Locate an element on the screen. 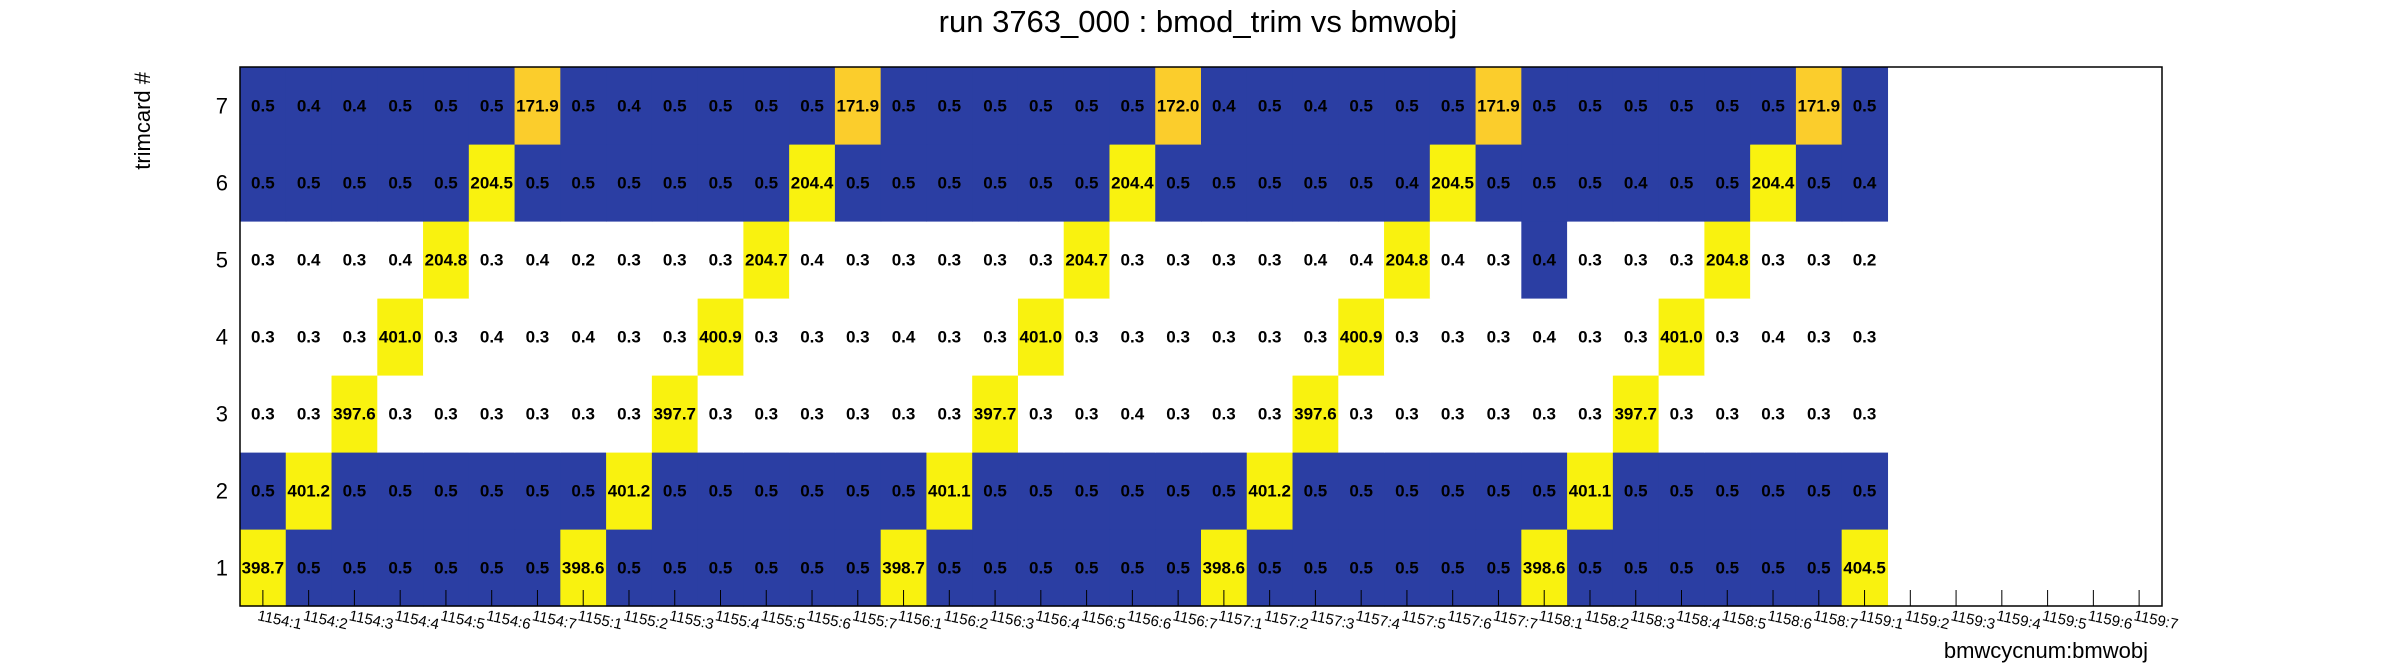 The height and width of the screenshot is (672, 2396). cell-value-label: 397.7 is located at coordinates (995, 414).